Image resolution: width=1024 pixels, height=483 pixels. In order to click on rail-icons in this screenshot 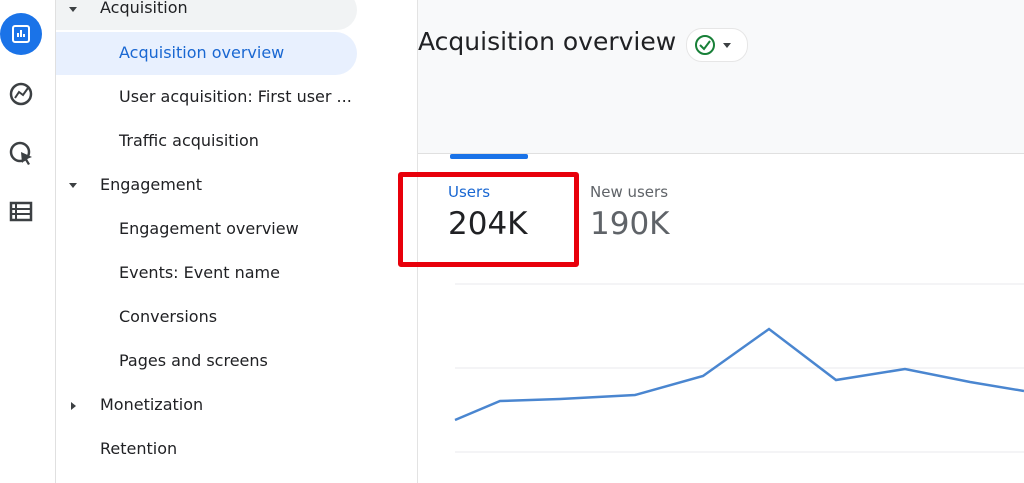, I will do `click(21, 117)`.